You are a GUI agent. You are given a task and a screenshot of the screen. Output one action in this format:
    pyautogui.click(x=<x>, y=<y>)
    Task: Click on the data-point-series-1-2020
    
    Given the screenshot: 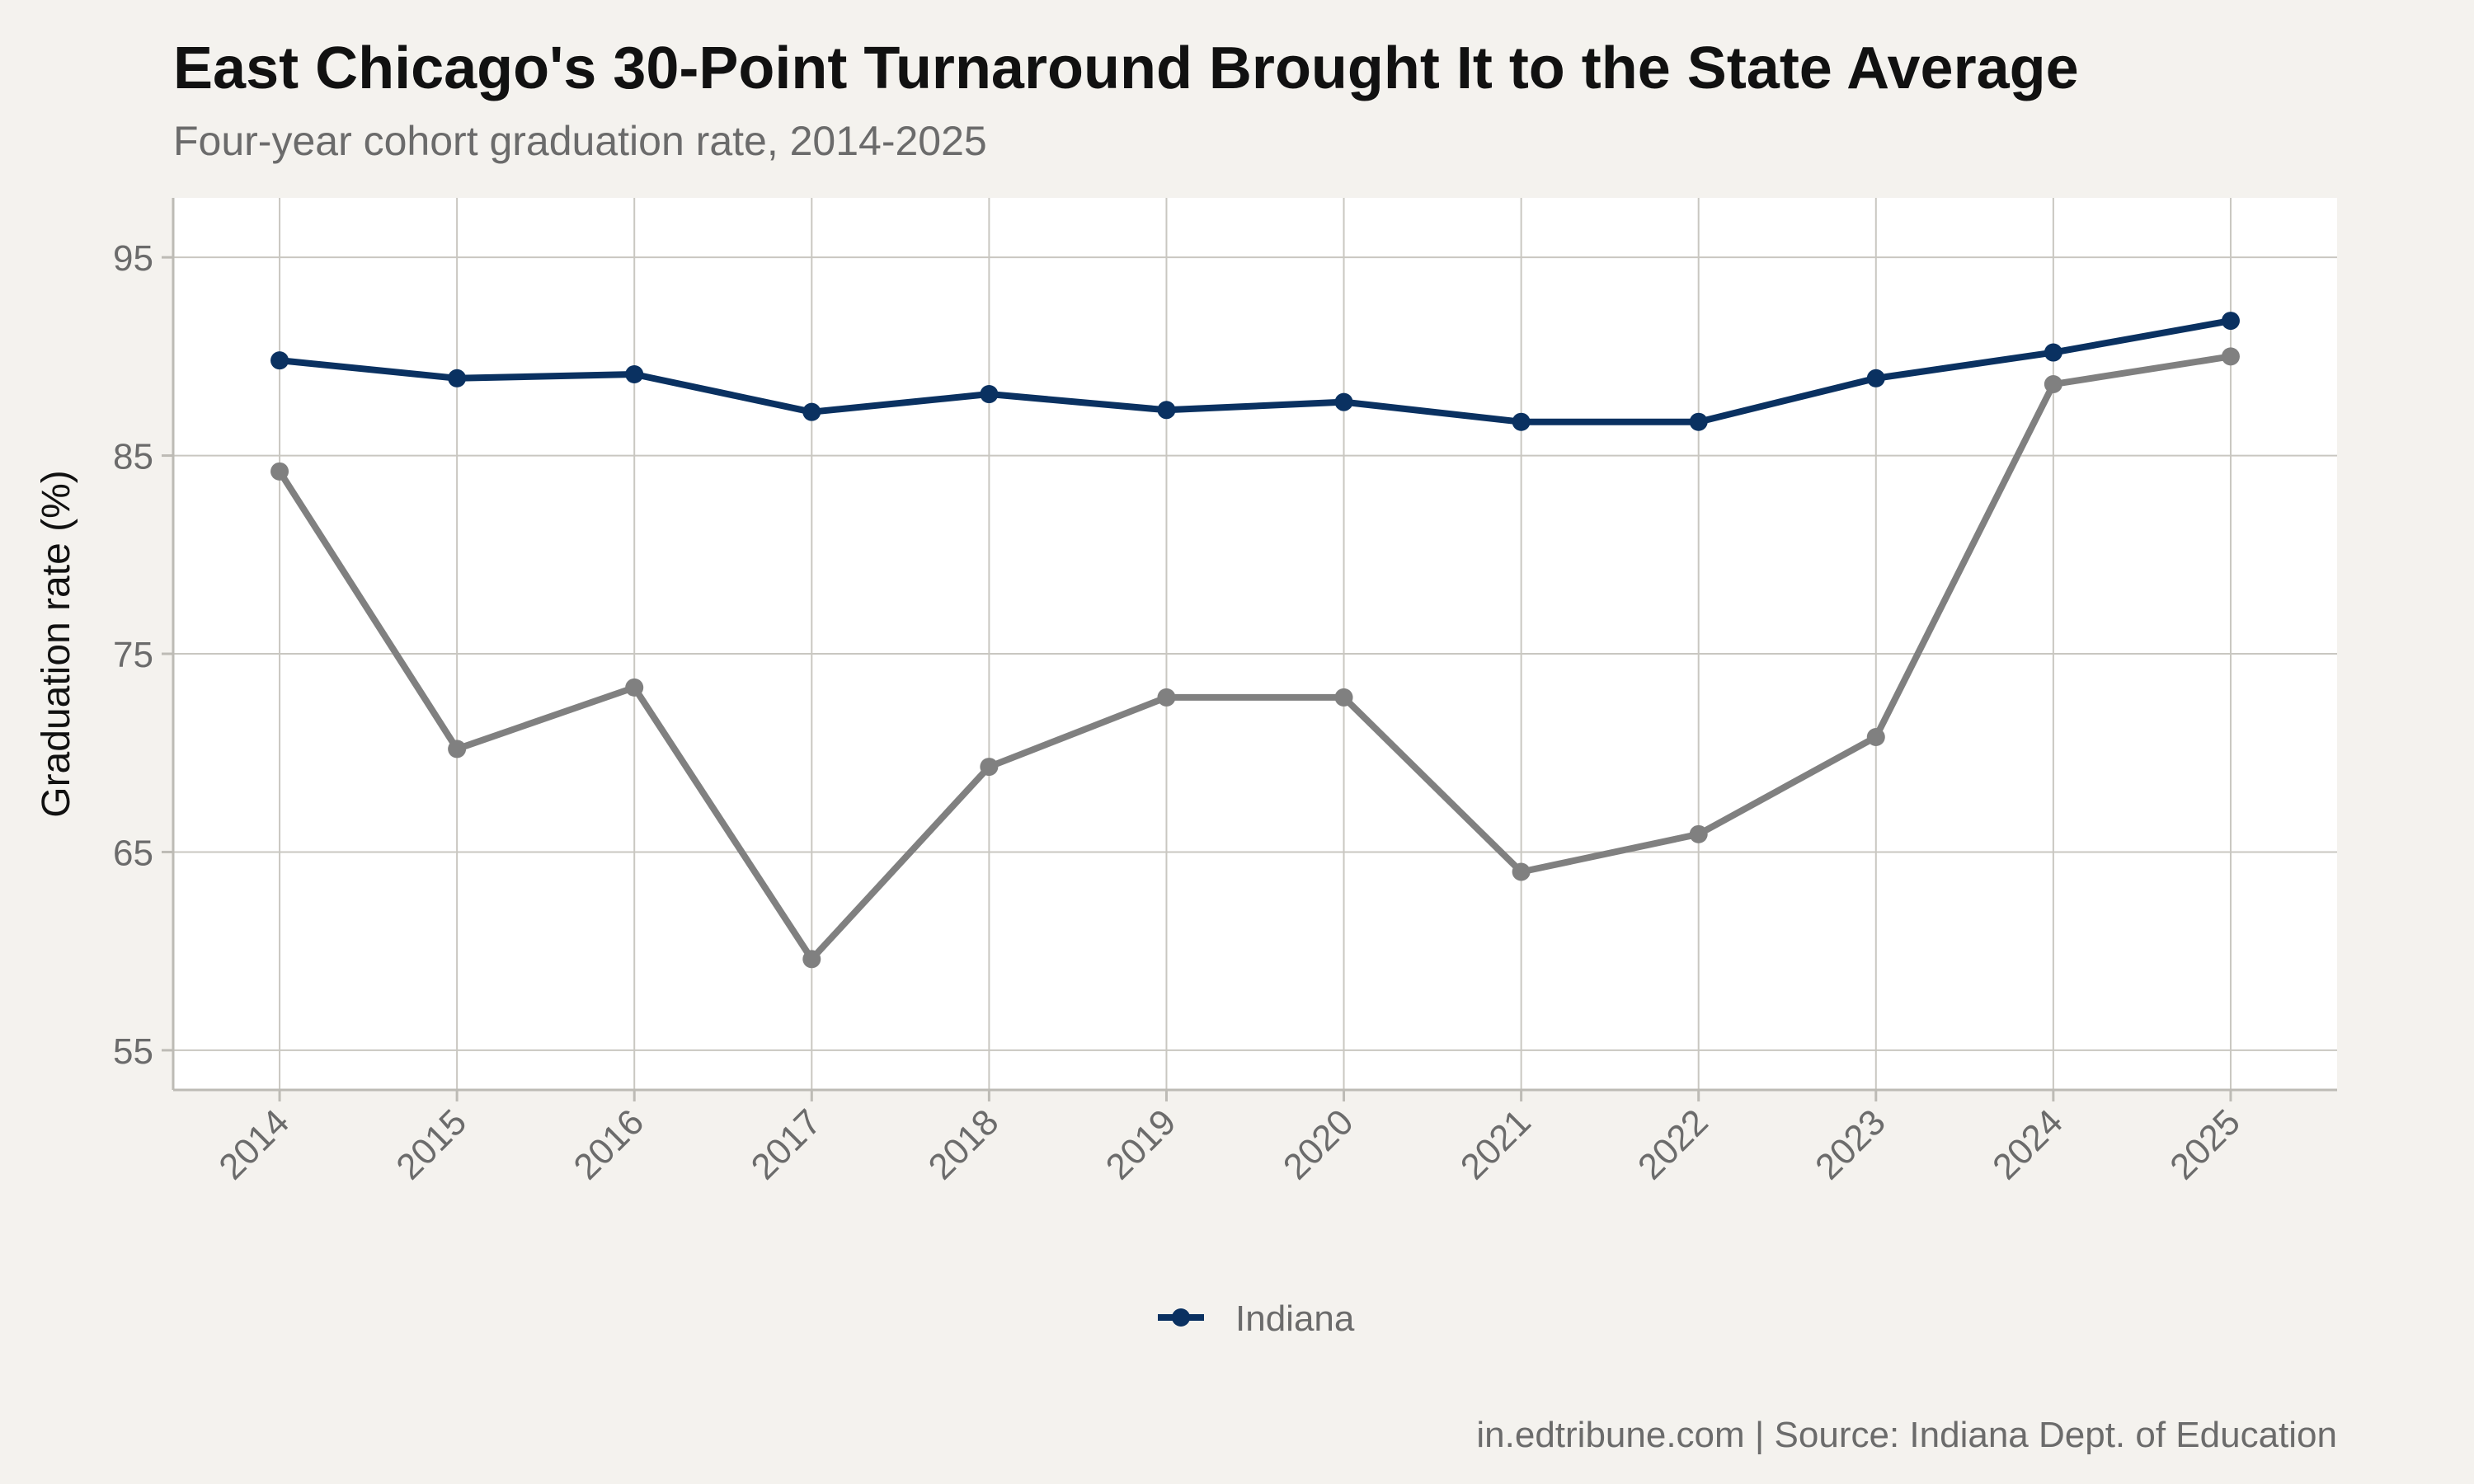 What is the action you would take?
    pyautogui.click(x=1343, y=697)
    